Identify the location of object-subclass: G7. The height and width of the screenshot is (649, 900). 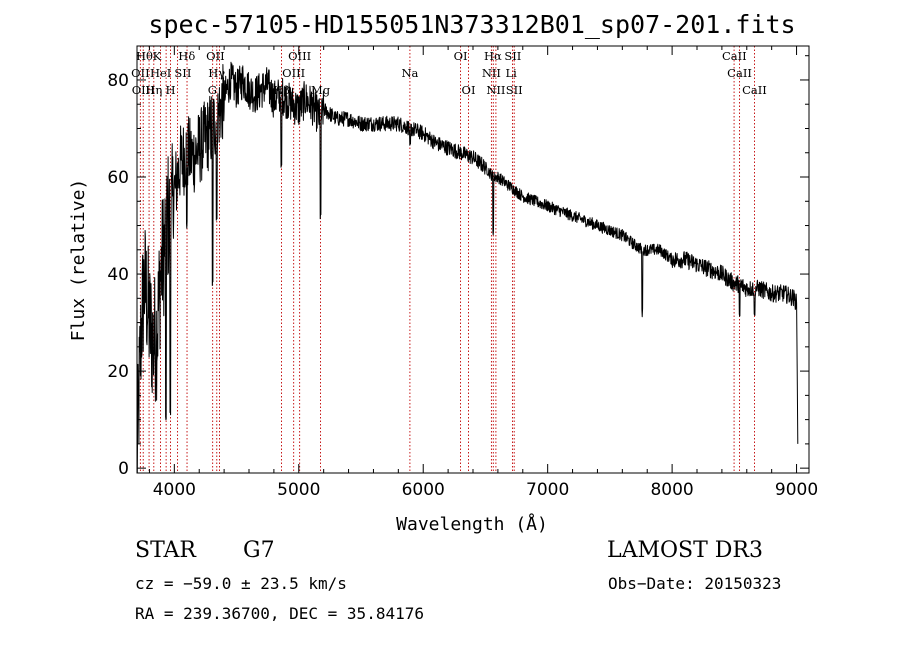
(259, 550).